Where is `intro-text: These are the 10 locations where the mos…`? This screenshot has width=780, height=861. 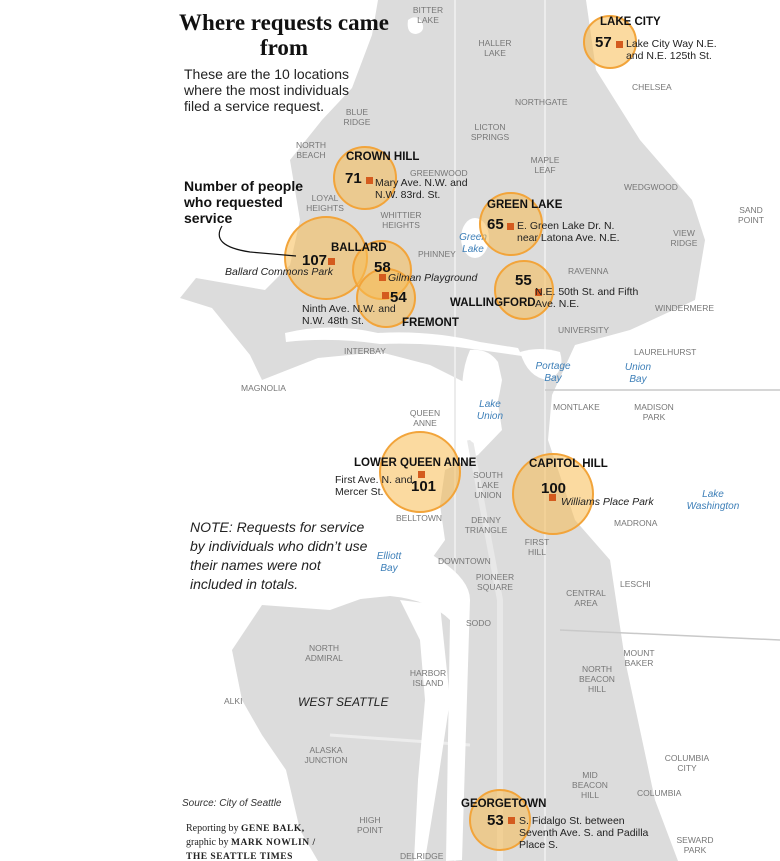 intro-text: These are the 10 locations where the mos… is located at coordinates (266, 90).